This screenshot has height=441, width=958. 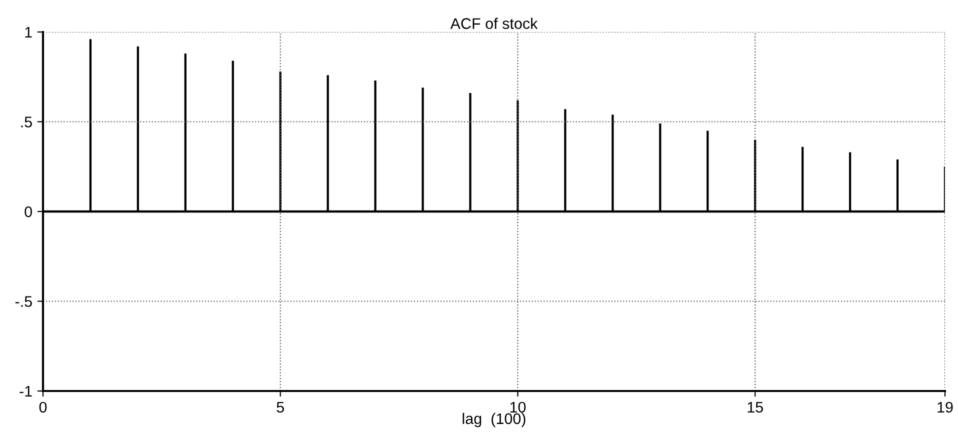 I want to click on x-tick-label: 0, so click(x=43, y=407).